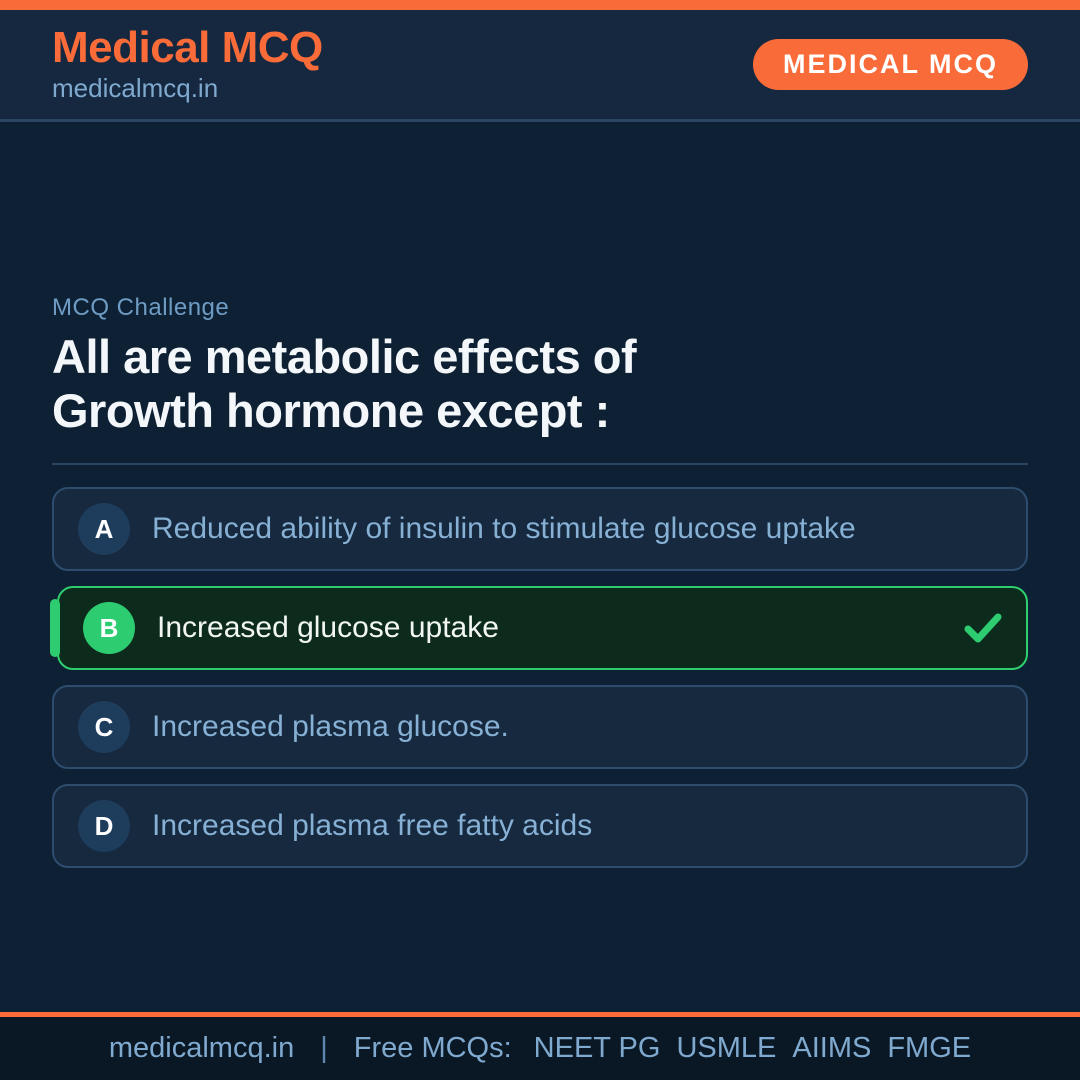  I want to click on question-divider, so click(540, 464).